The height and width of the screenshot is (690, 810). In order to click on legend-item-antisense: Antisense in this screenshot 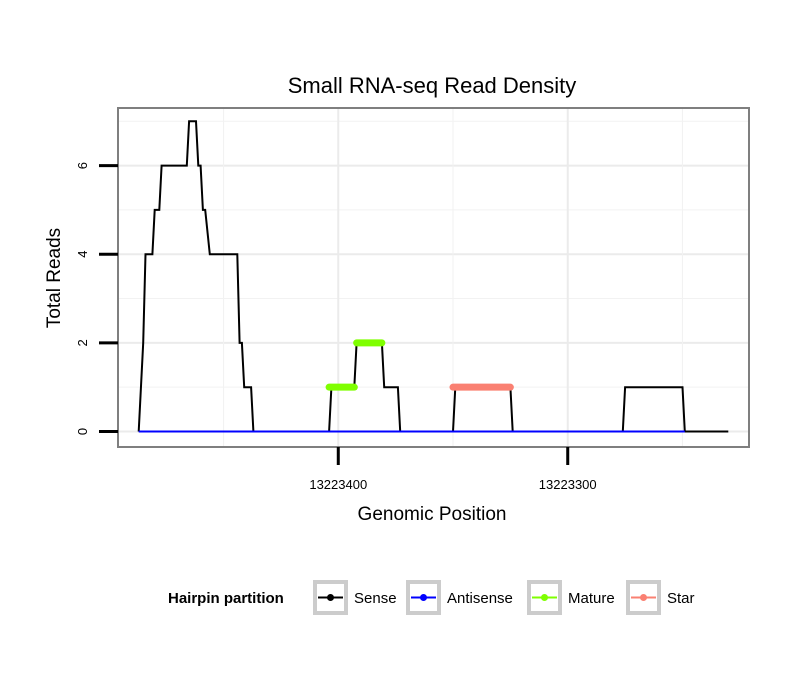, I will do `click(459, 597)`.